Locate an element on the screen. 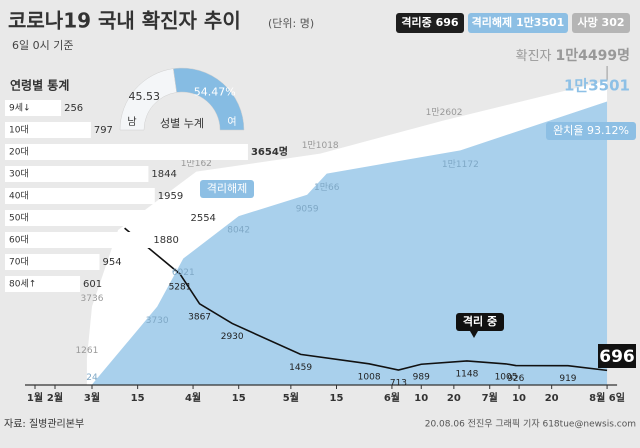 The width and height of the screenshot is (640, 448). age-value: 256 is located at coordinates (73, 108).